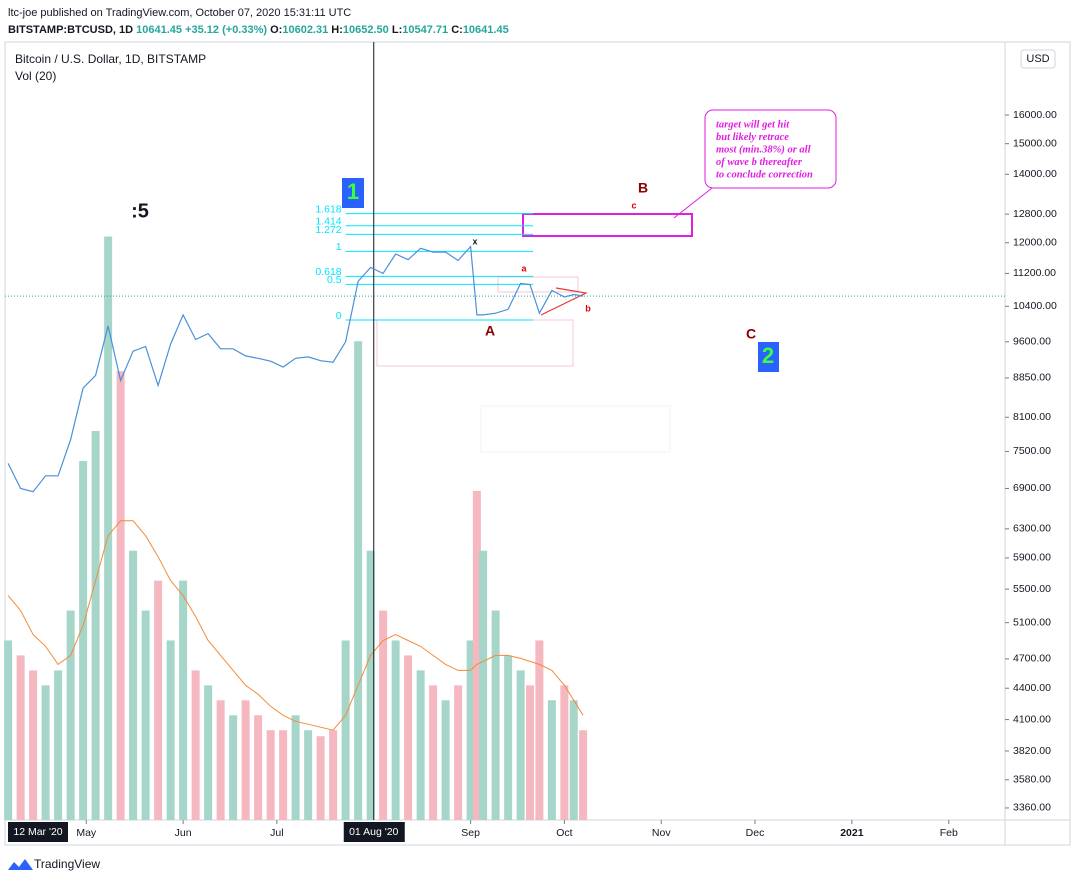  I want to click on y-tick-label: 16000.00, so click(1035, 115).